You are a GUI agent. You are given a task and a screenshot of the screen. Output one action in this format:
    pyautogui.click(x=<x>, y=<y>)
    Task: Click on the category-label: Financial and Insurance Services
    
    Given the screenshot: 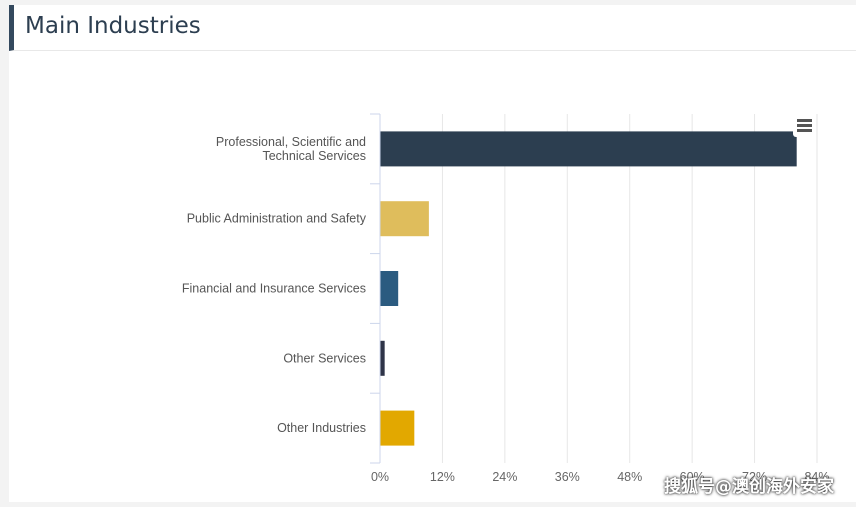 What is the action you would take?
    pyautogui.click(x=274, y=289)
    